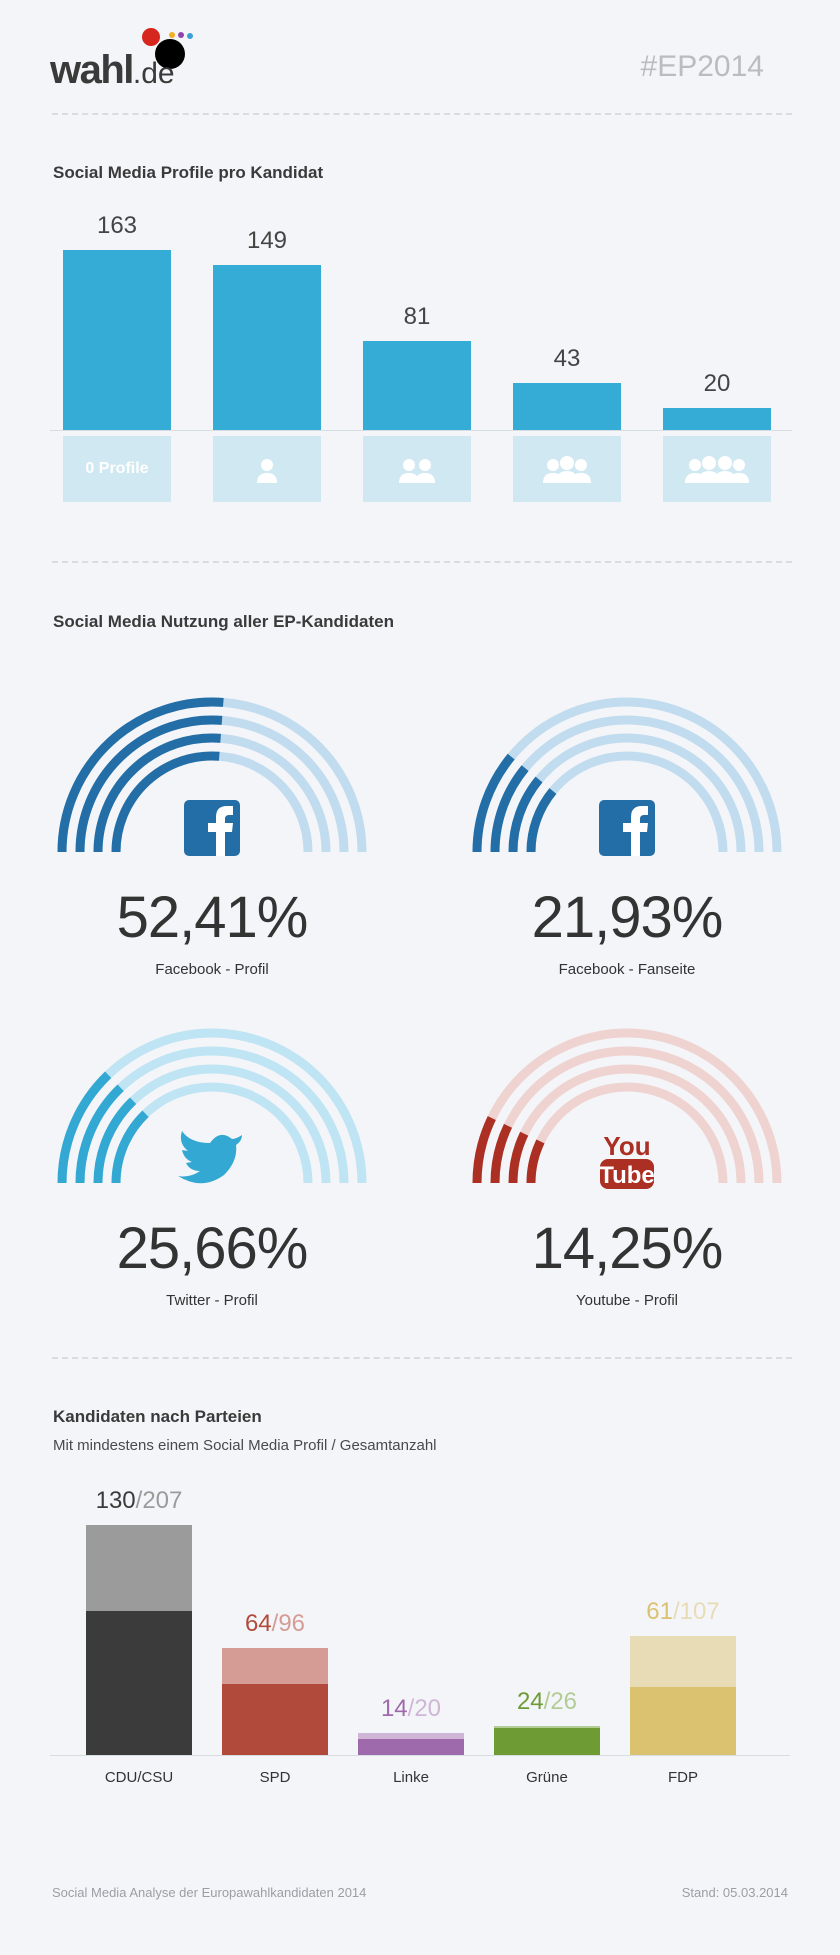  What do you see at coordinates (627, 969) in the screenshot?
I see `usage-caption: Facebook - Fanseite` at bounding box center [627, 969].